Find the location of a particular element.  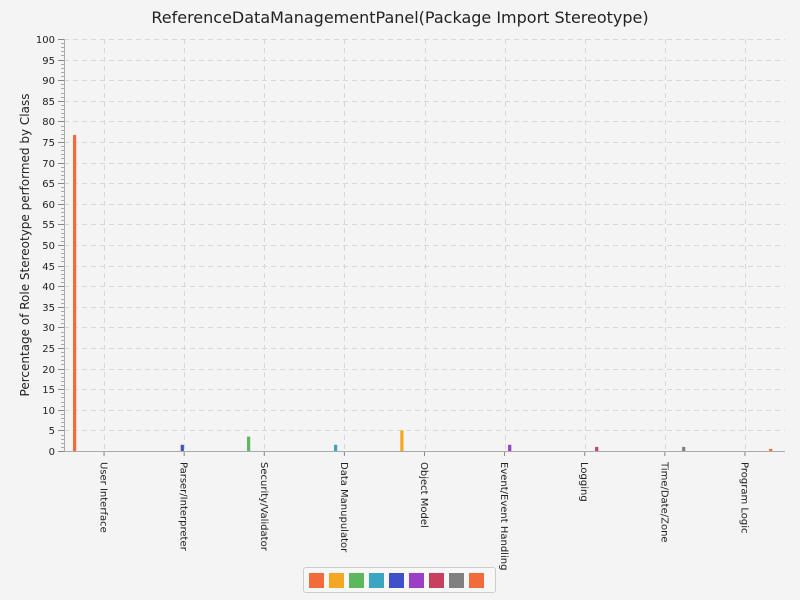

y-tick-label: 20 is located at coordinates (48, 370).